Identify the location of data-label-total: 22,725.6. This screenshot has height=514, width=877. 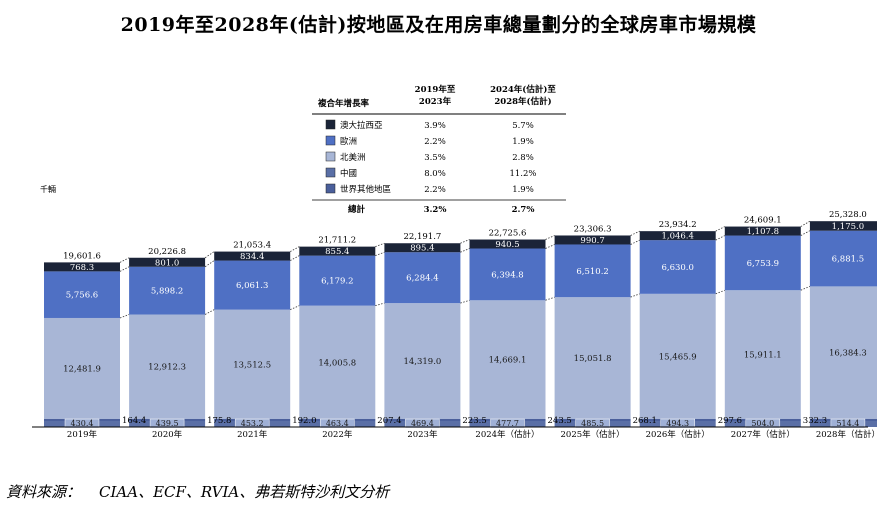
(508, 234).